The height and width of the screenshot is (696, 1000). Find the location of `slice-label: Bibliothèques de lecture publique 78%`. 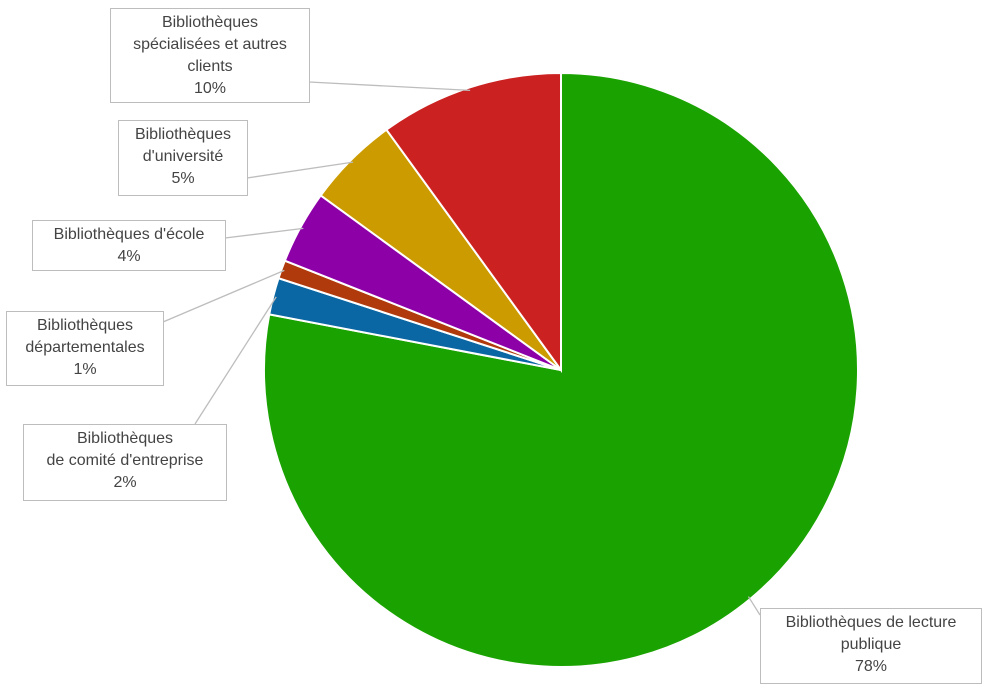

slice-label: Bibliothèques de lecture publique 78% is located at coordinates (871, 646).